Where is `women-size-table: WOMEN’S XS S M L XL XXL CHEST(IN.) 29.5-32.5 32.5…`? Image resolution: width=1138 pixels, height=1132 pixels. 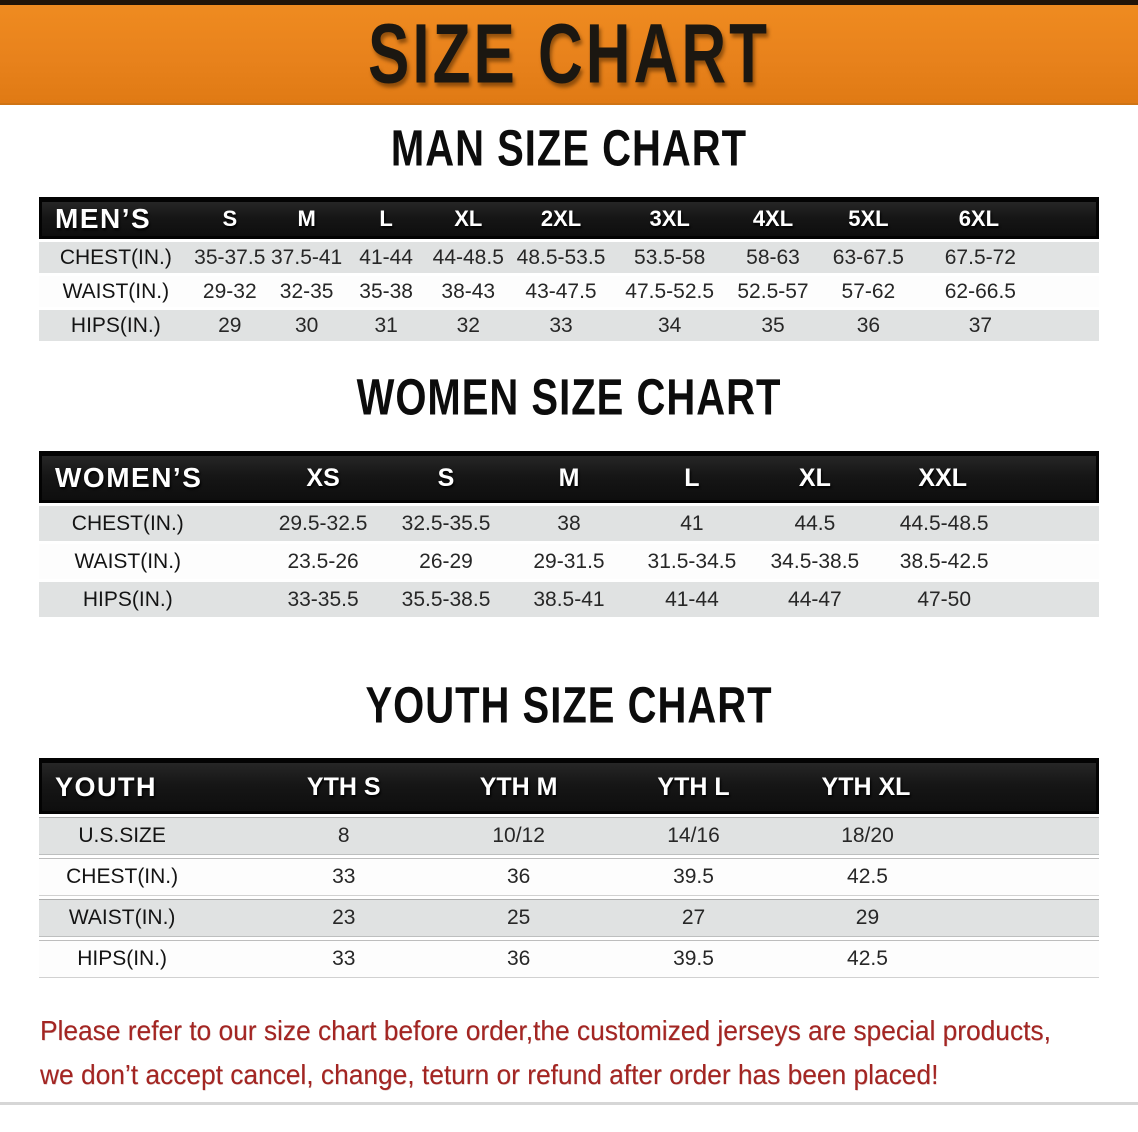 women-size-table: WOMEN’S XS S M L XL XXL CHEST(IN.) 29.5-32.5 32.5… is located at coordinates (569, 534).